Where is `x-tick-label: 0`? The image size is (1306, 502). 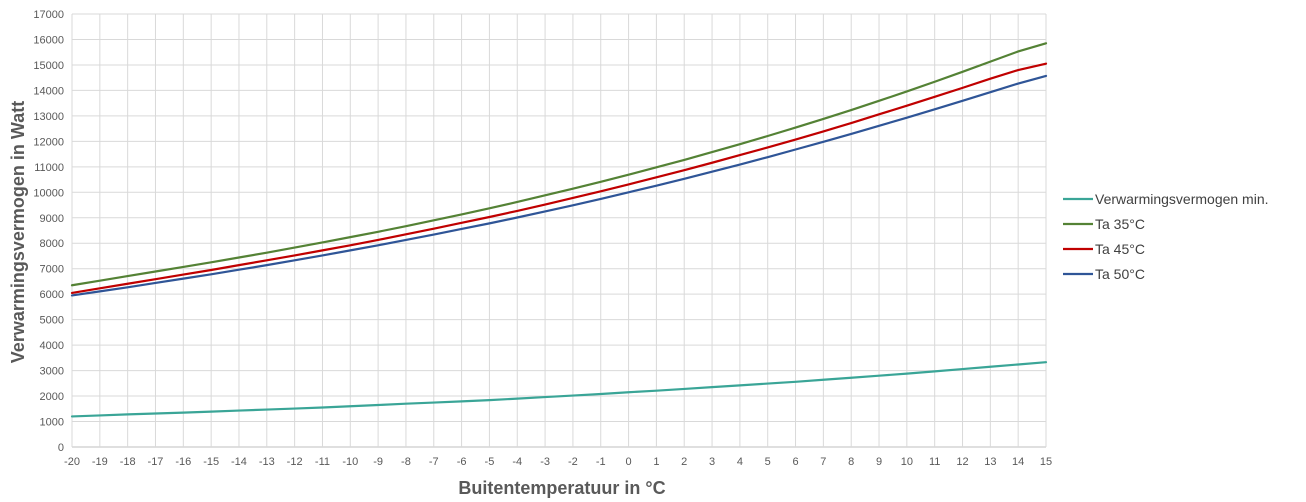
x-tick-label: 0 is located at coordinates (629, 462).